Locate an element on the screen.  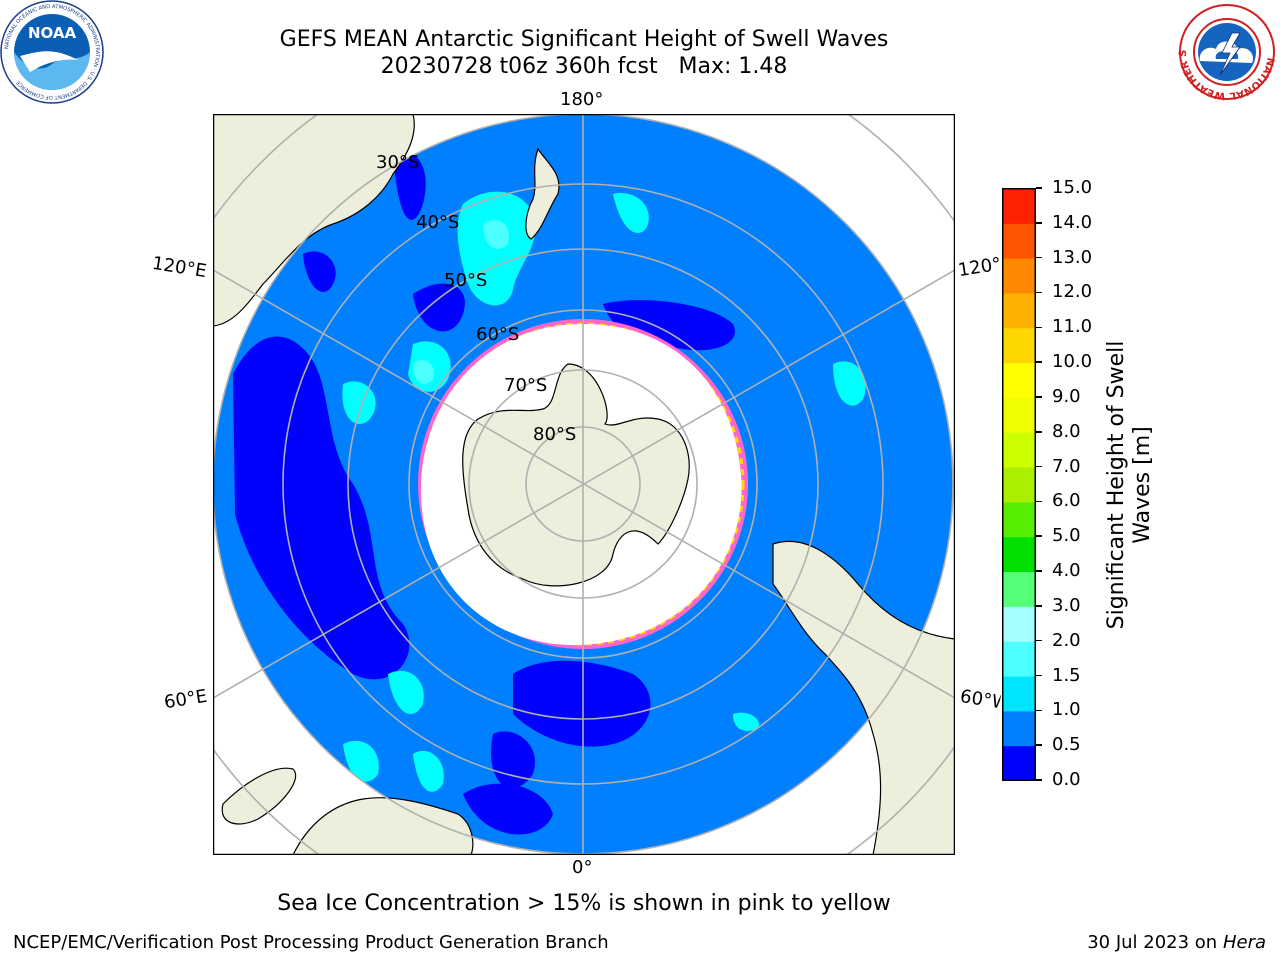
colorbar-tick-label: 14.0 is located at coordinates (1072, 222).